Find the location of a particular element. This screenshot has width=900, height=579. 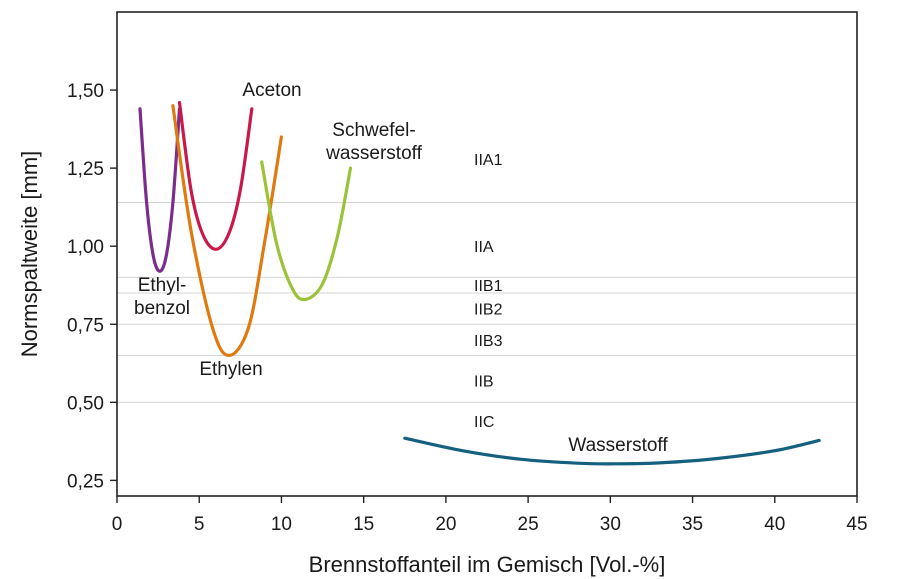

x-tick-label: 20 is located at coordinates (445, 524).